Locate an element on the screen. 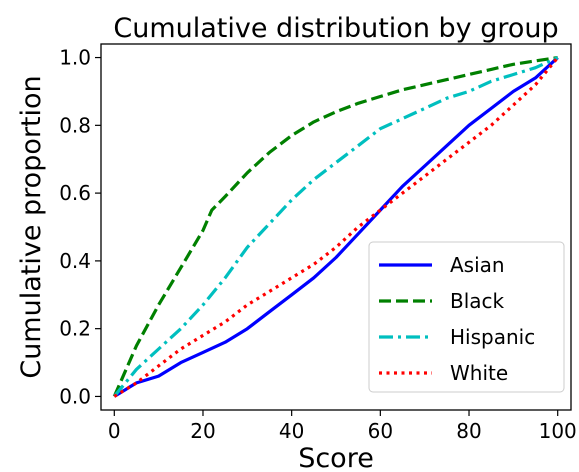  legend: Asian Black Hispanic White is located at coordinates (466, 317).